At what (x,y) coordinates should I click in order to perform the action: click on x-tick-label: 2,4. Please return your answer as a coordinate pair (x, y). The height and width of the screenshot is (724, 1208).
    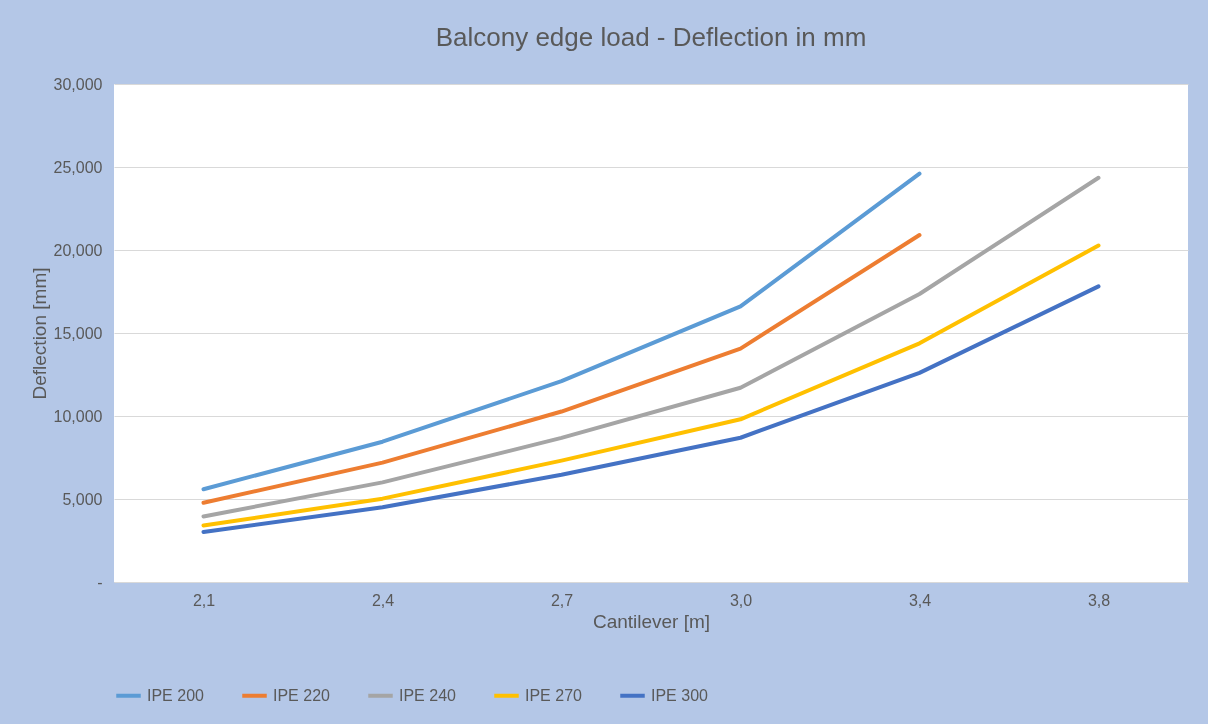
    Looking at the image, I should click on (383, 600).